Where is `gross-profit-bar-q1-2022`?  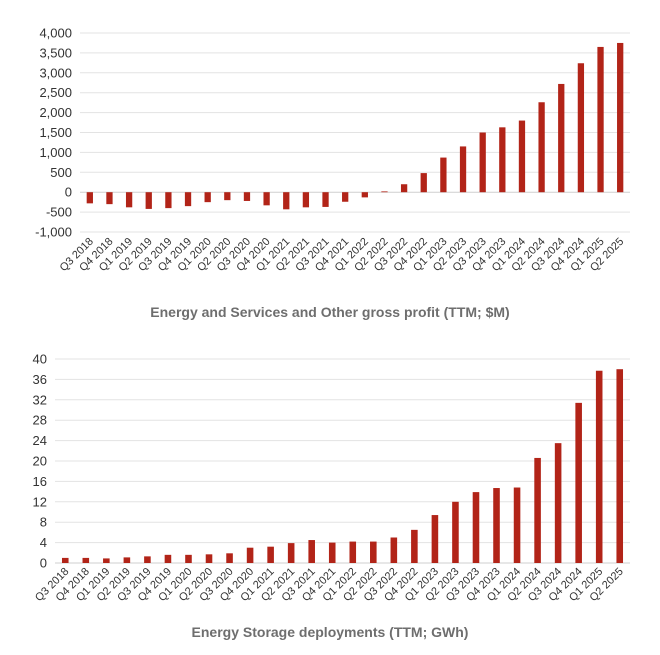 gross-profit-bar-q1-2022 is located at coordinates (364, 195).